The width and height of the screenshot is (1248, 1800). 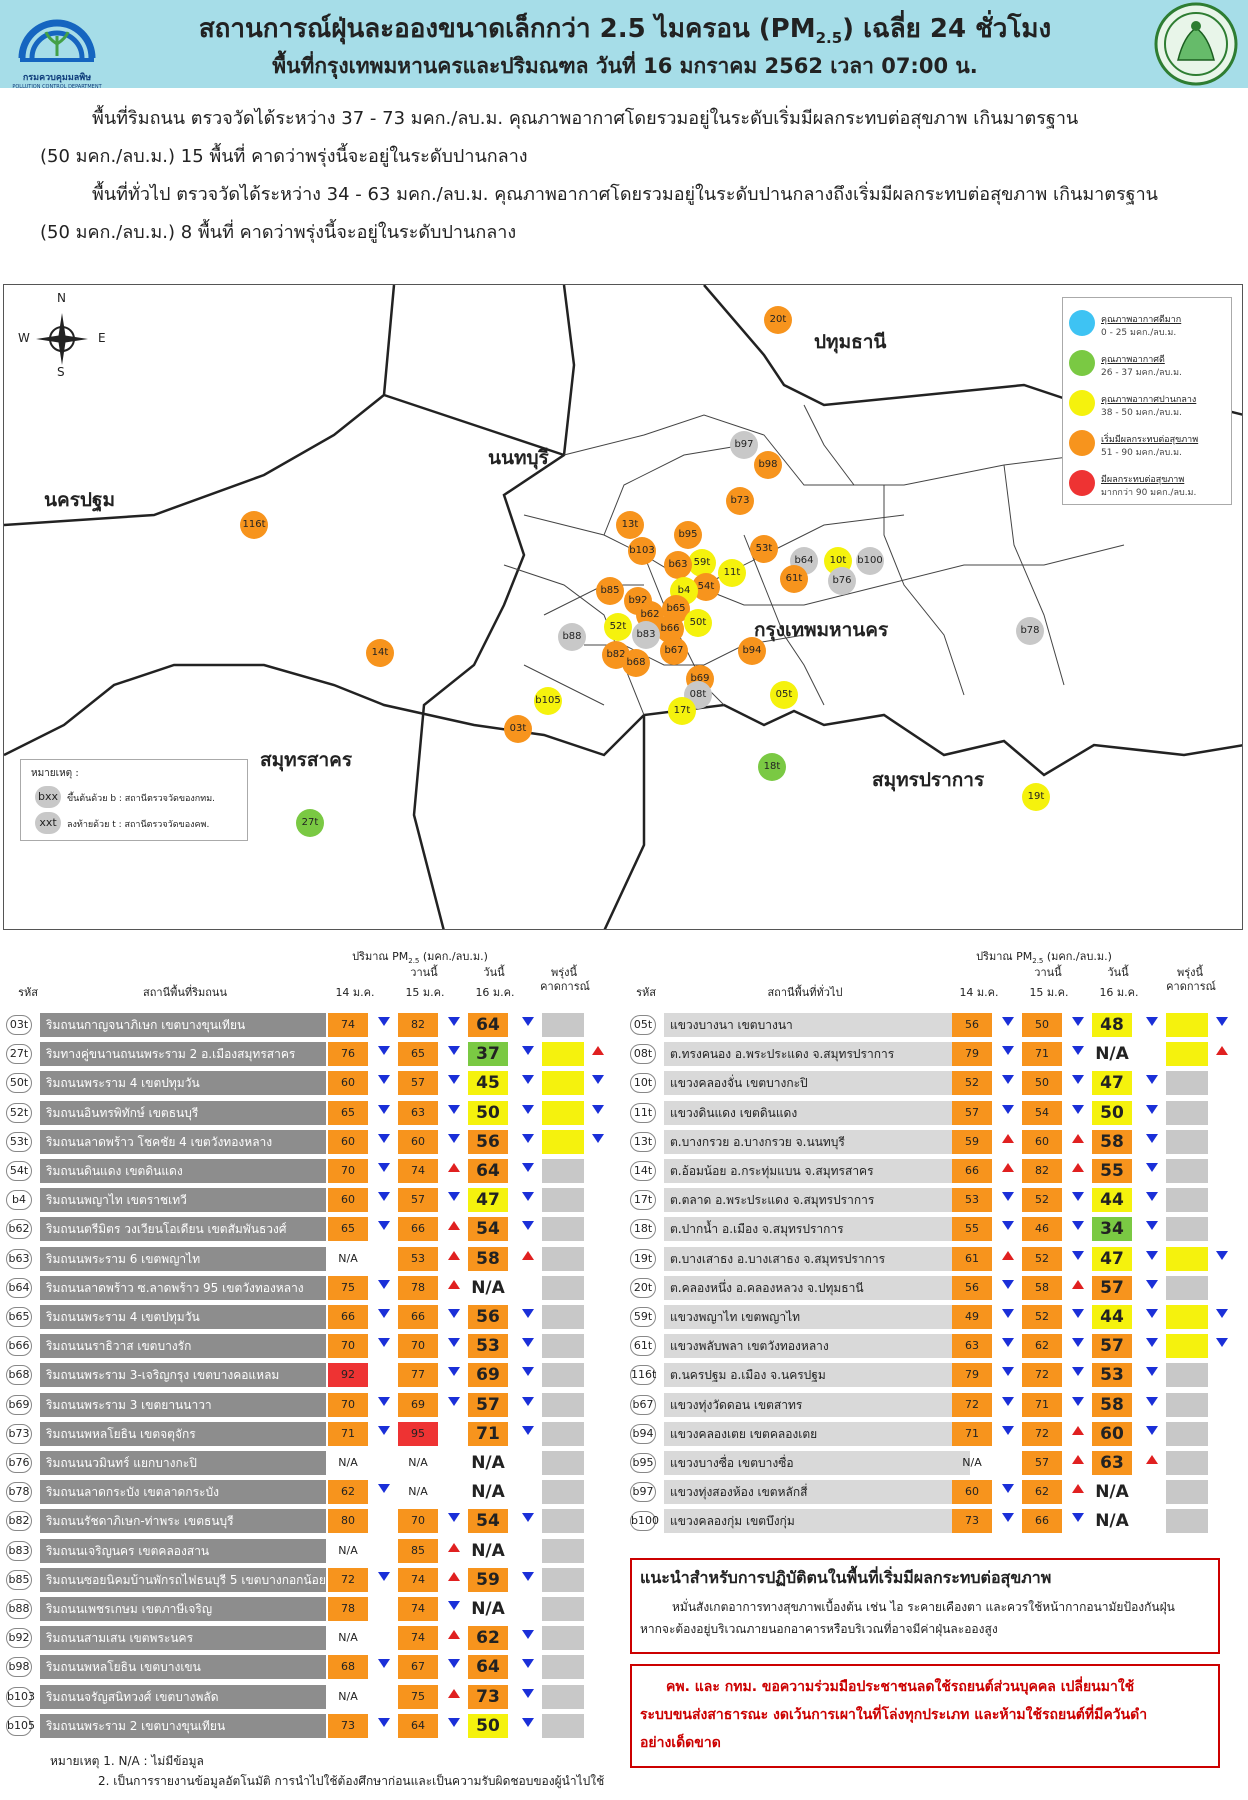 I want to click on station-marker-b68: b68, so click(x=636, y=663).